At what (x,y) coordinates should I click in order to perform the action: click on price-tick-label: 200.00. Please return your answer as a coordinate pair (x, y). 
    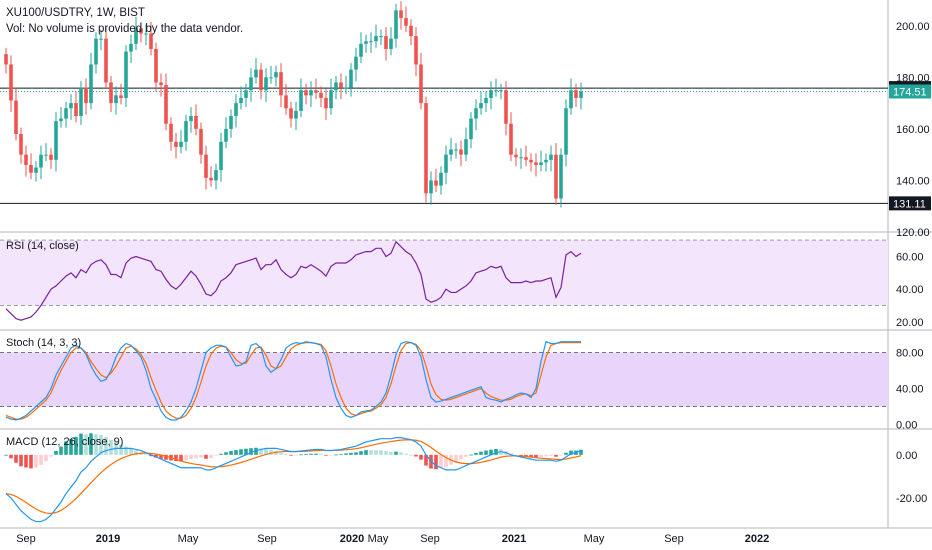
    Looking at the image, I should click on (913, 27).